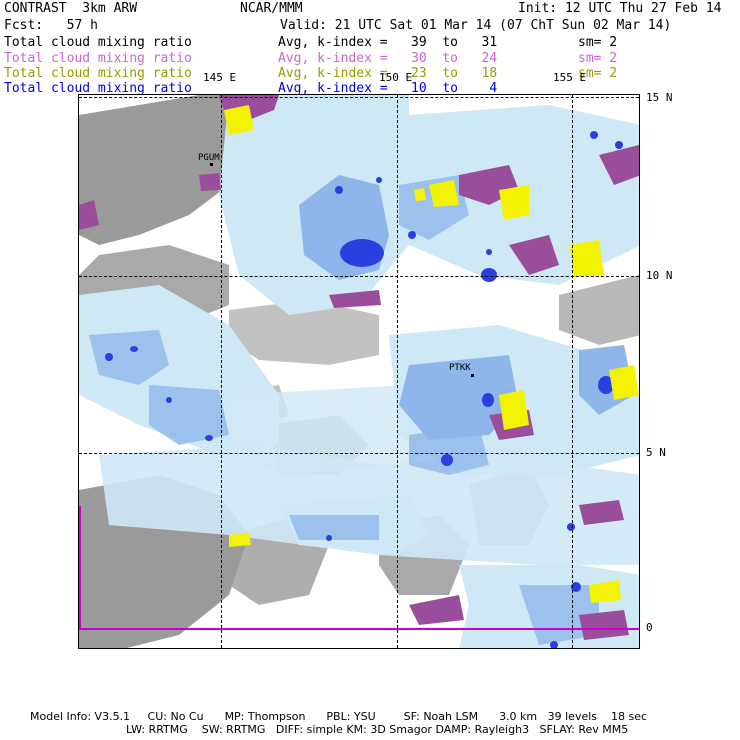  What do you see at coordinates (656, 452) in the screenshot?
I see `lat-label-5n: 5 N` at bounding box center [656, 452].